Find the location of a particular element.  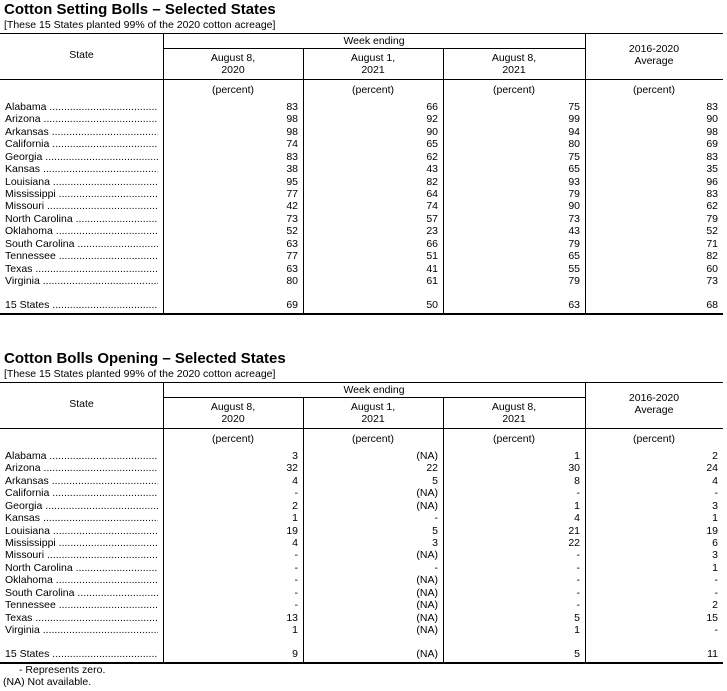

value-cell: 1 is located at coordinates (577, 505).